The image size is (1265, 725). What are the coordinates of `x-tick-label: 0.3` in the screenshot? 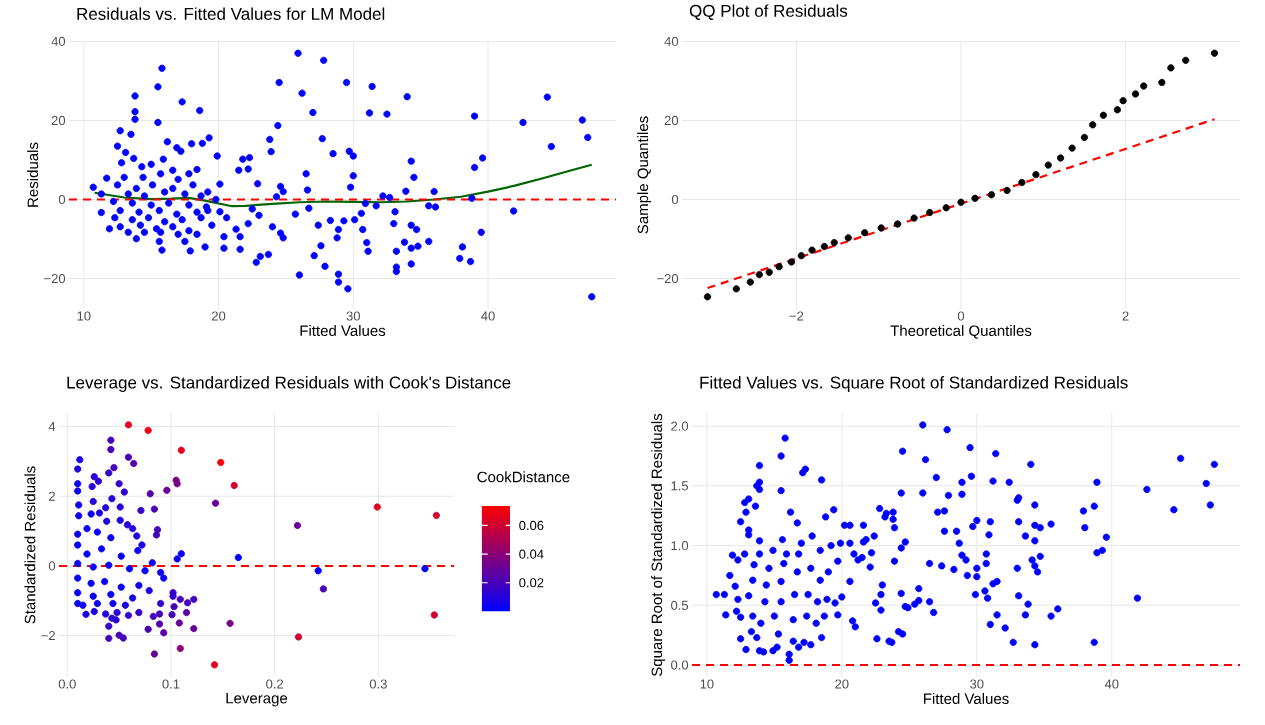 It's located at (378, 684).